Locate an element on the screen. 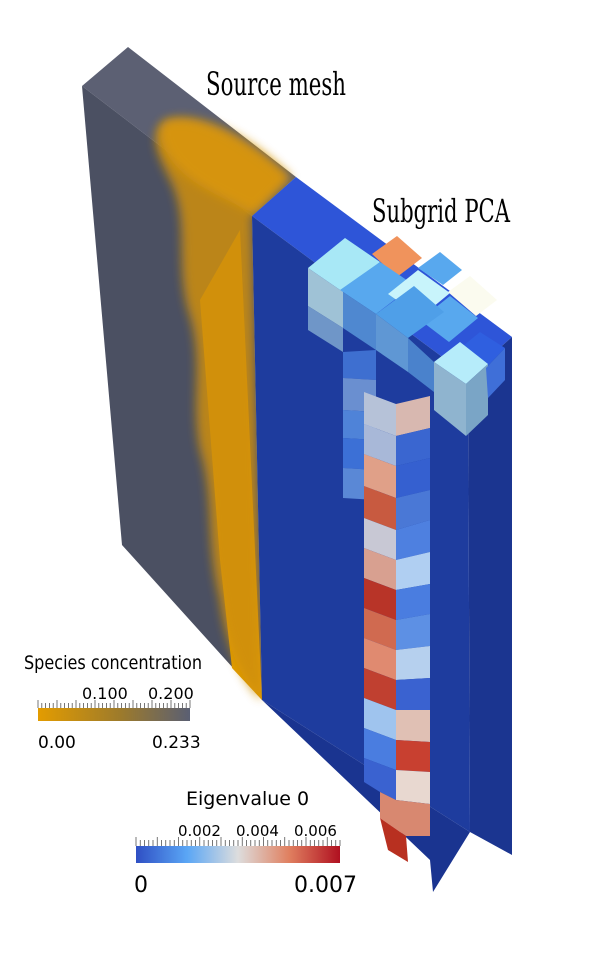 The width and height of the screenshot is (604, 955). eigen-legend: Eigenvalue 0 0.002 0.004 0.006 0 0.007 is located at coordinates (245, 843).